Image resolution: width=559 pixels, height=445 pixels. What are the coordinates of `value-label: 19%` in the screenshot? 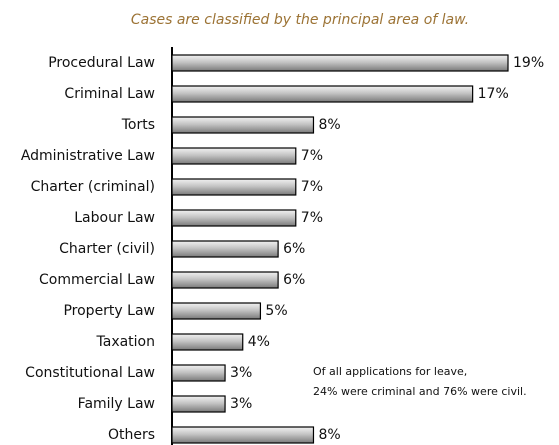 It's located at (528, 63).